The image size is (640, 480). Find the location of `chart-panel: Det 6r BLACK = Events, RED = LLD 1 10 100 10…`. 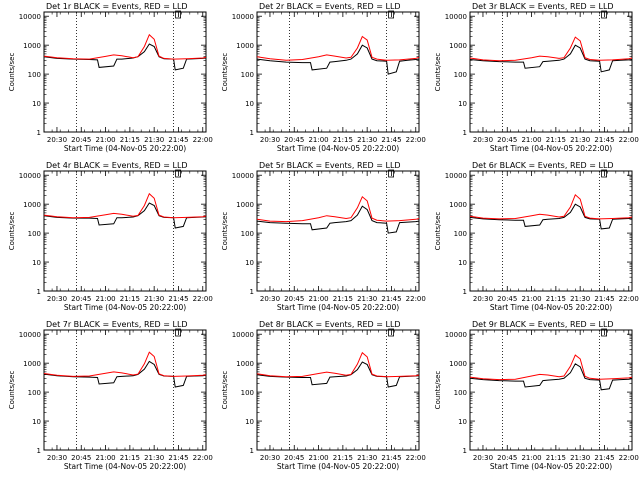

chart-panel: Det 6r BLACK = Events, RED = LLD 1 10 100 10… is located at coordinates (536, 236).